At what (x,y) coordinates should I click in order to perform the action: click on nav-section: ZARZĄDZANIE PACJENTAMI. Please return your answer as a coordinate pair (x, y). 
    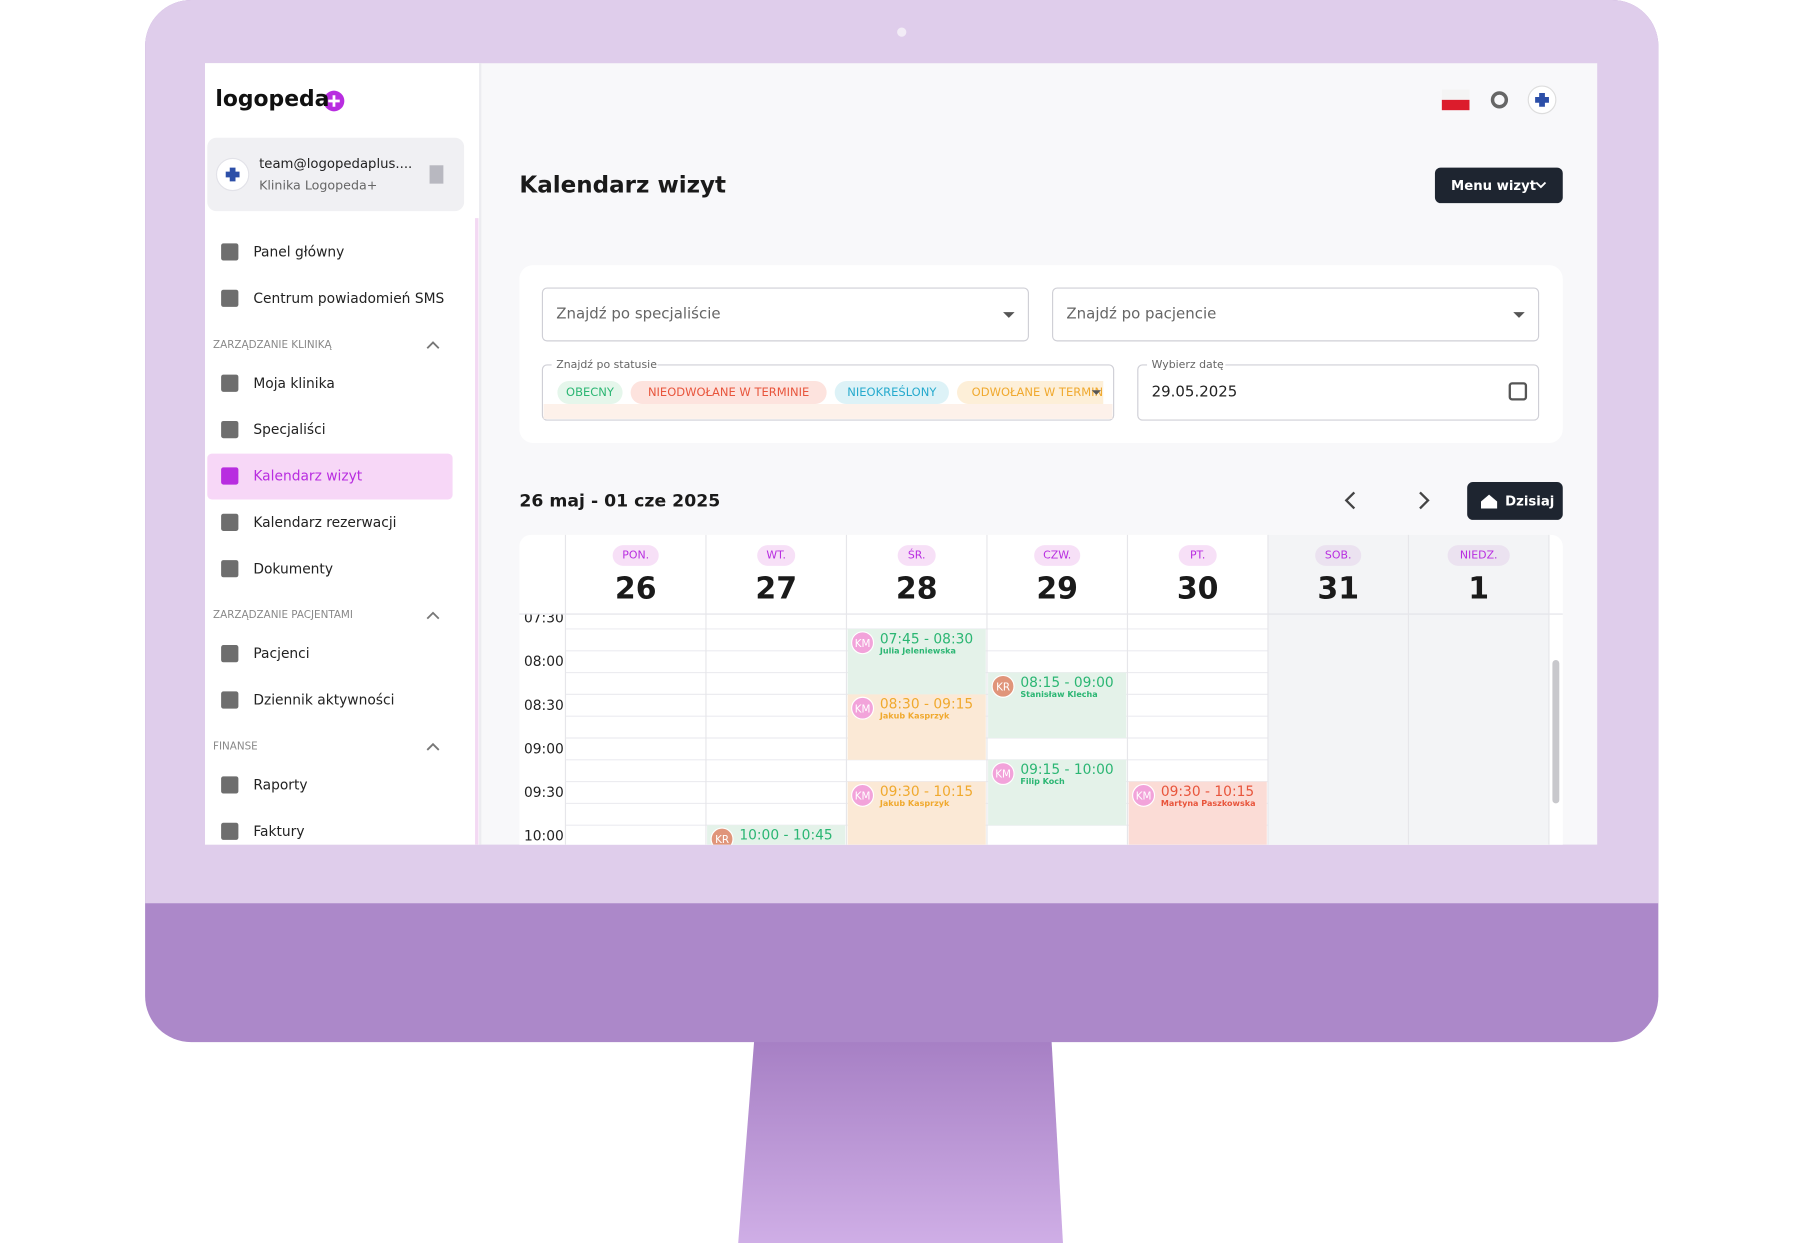
    Looking at the image, I should click on (283, 615).